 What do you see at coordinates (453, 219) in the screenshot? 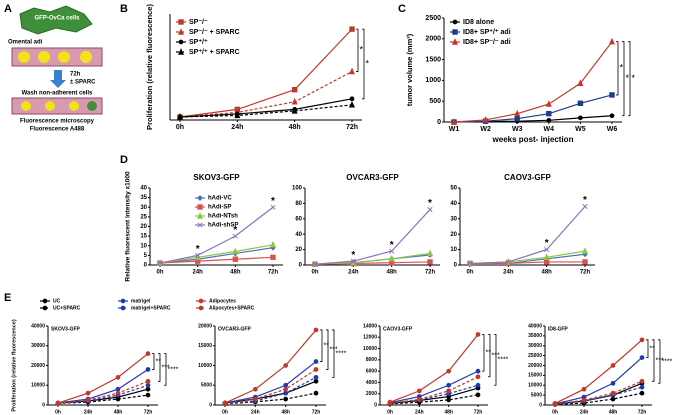
I see `y-tick-label: 30` at bounding box center [453, 219].